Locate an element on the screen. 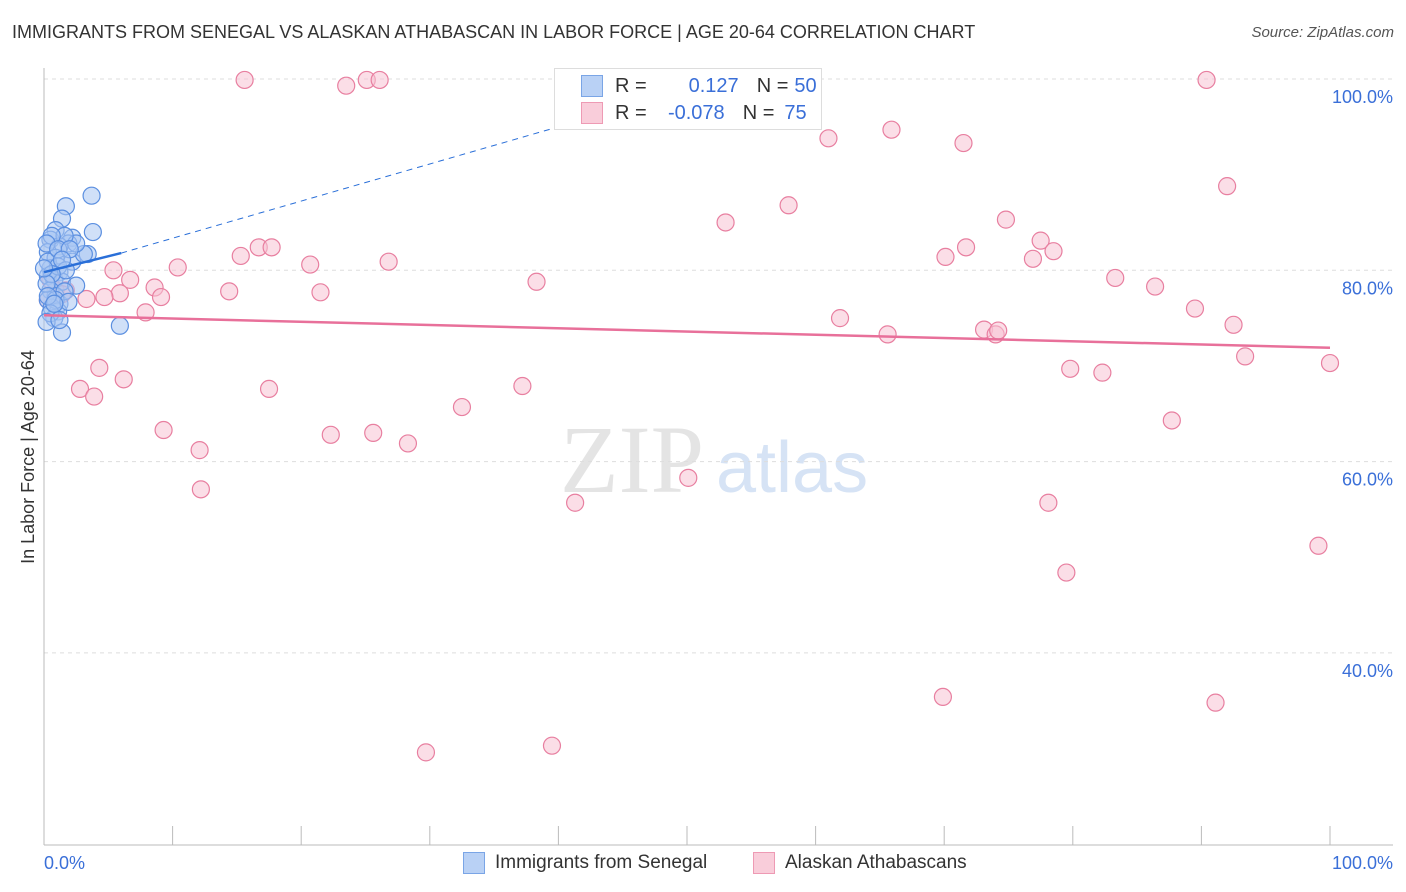  y-axis-label: In Labor Force | Age 20-64 is located at coordinates (28, 457).